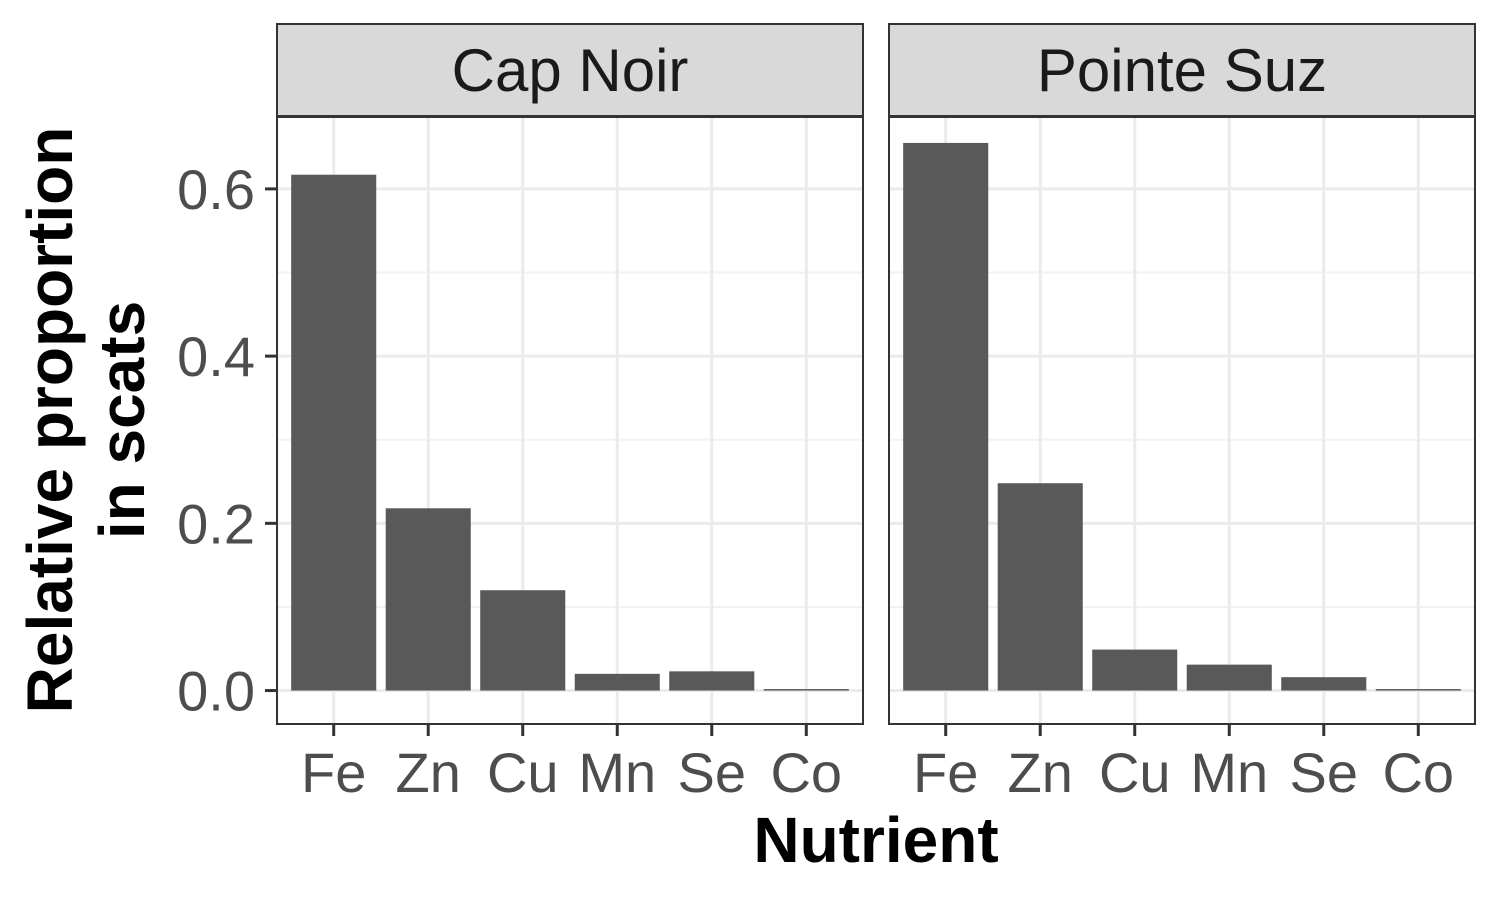 The height and width of the screenshot is (905, 1500). What do you see at coordinates (216, 356) in the screenshot?
I see `y-tick-label: 0.4` at bounding box center [216, 356].